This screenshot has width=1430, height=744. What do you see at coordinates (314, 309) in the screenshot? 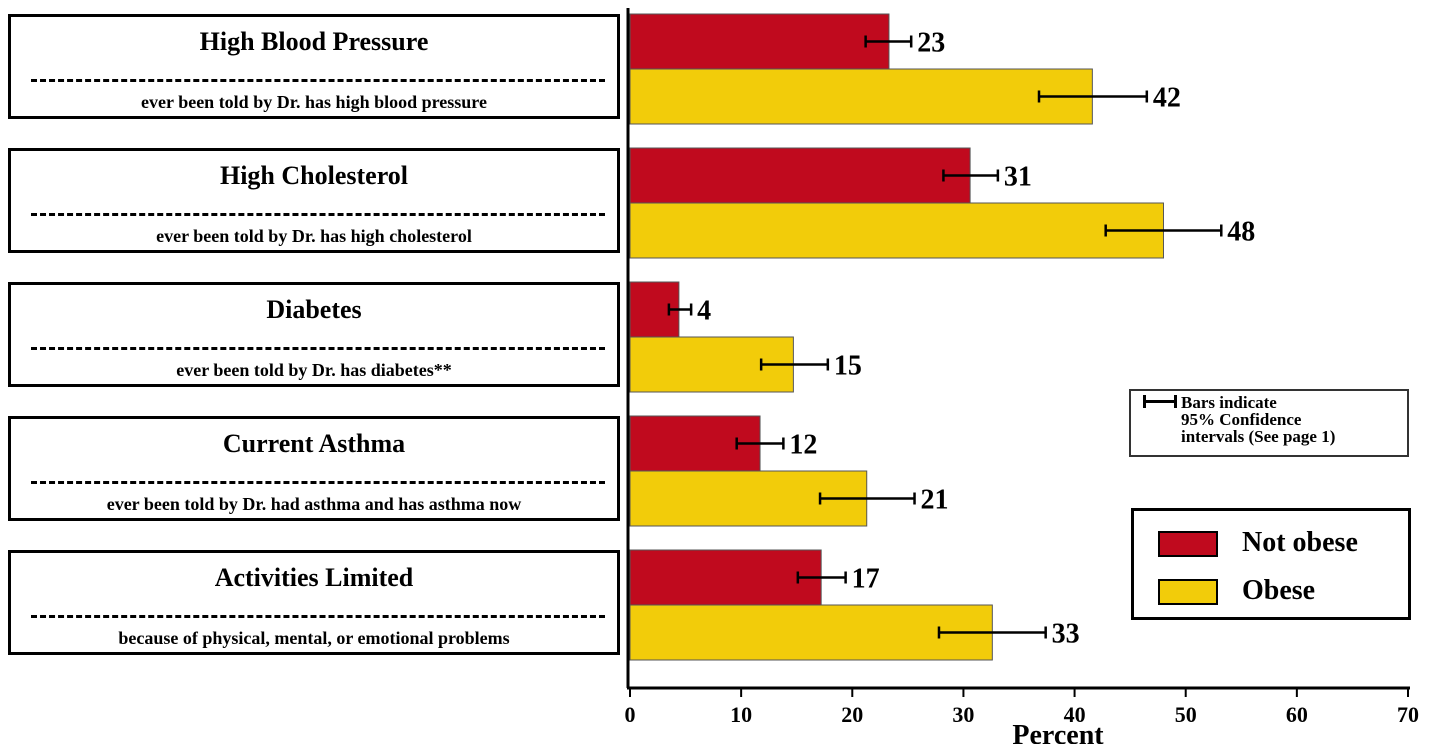
I see `category-title: Diabetes` at bounding box center [314, 309].